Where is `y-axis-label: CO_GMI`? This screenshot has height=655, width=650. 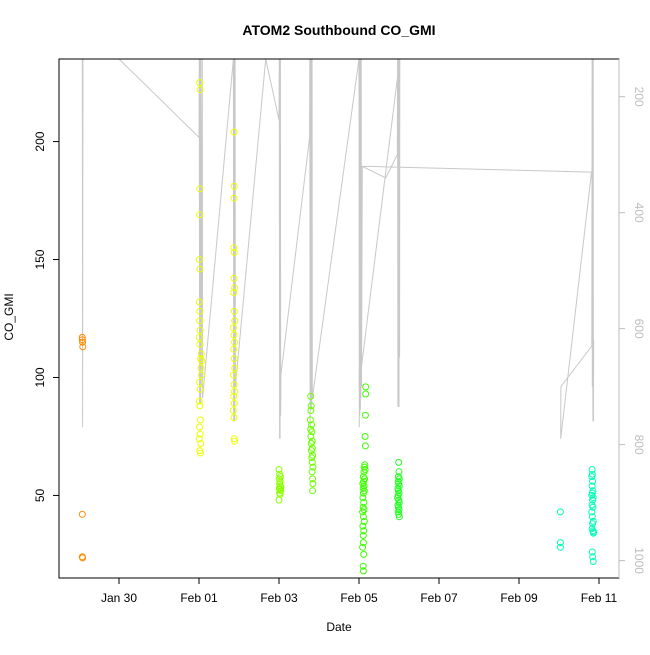
y-axis-label: CO_GMI is located at coordinates (9, 316).